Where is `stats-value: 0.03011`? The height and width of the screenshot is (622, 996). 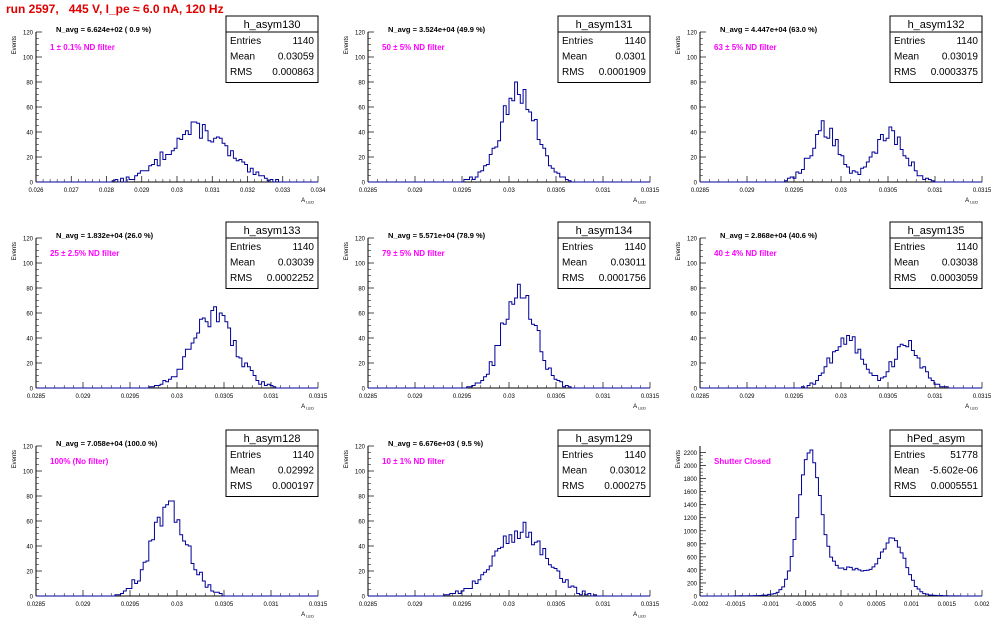 stats-value: 0.03011 is located at coordinates (629, 263).